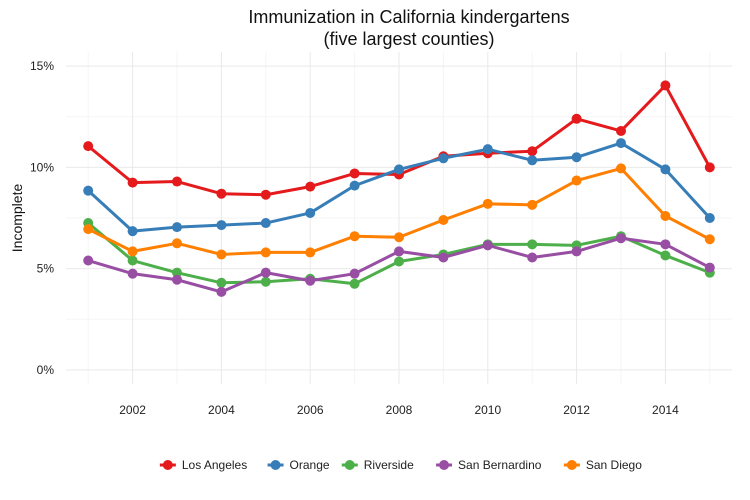 The width and height of the screenshot is (750, 500). What do you see at coordinates (310, 410) in the screenshot?
I see `x-tick-label: 2006` at bounding box center [310, 410].